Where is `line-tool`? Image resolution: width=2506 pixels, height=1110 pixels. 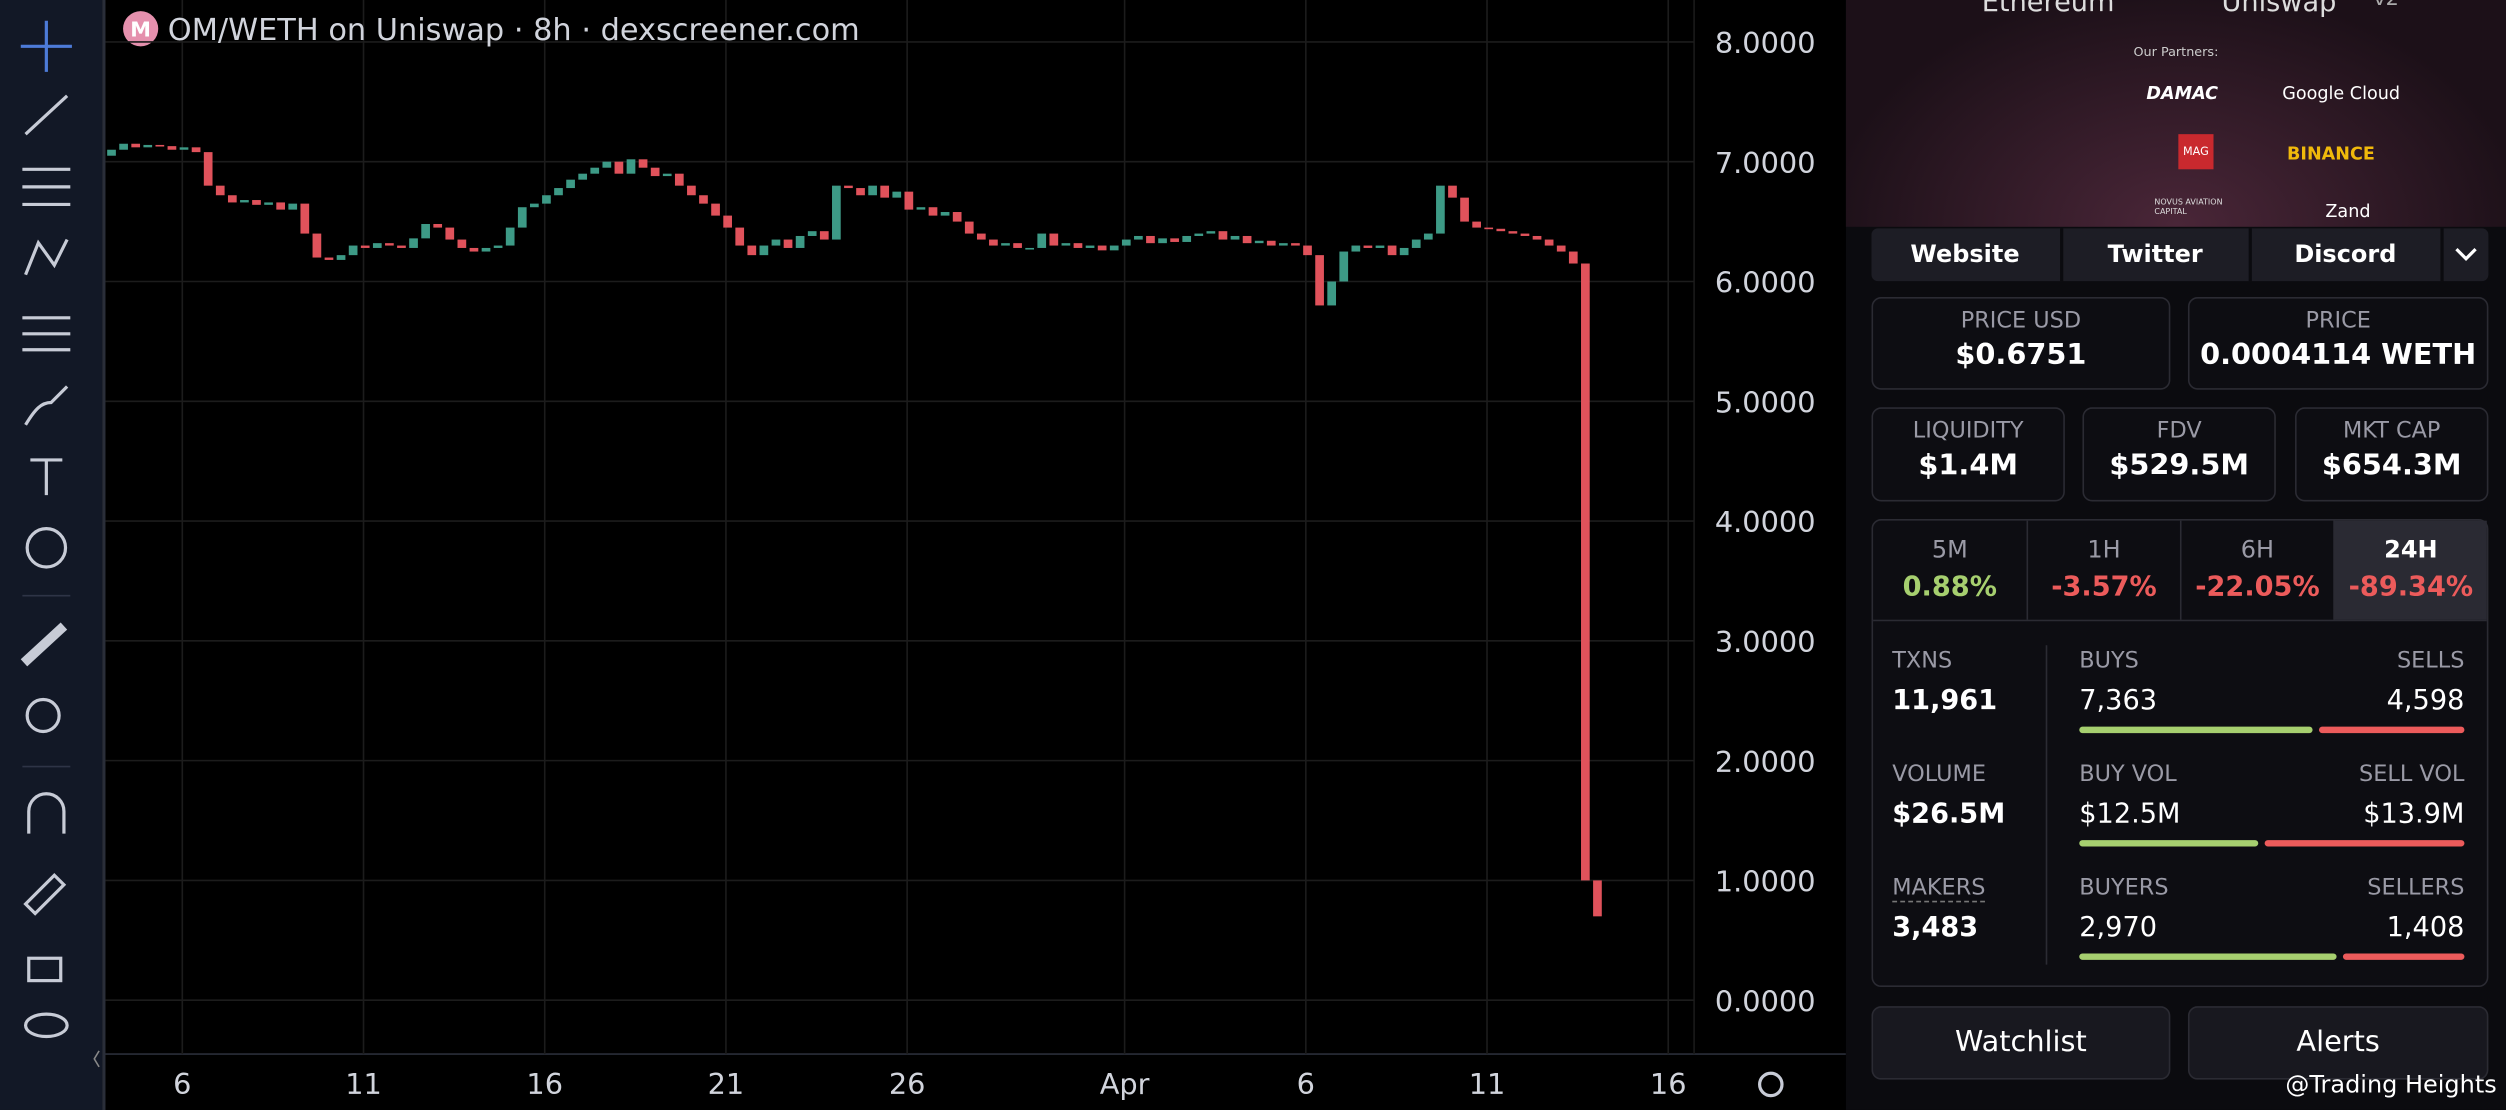
line-tool is located at coordinates (46, 115).